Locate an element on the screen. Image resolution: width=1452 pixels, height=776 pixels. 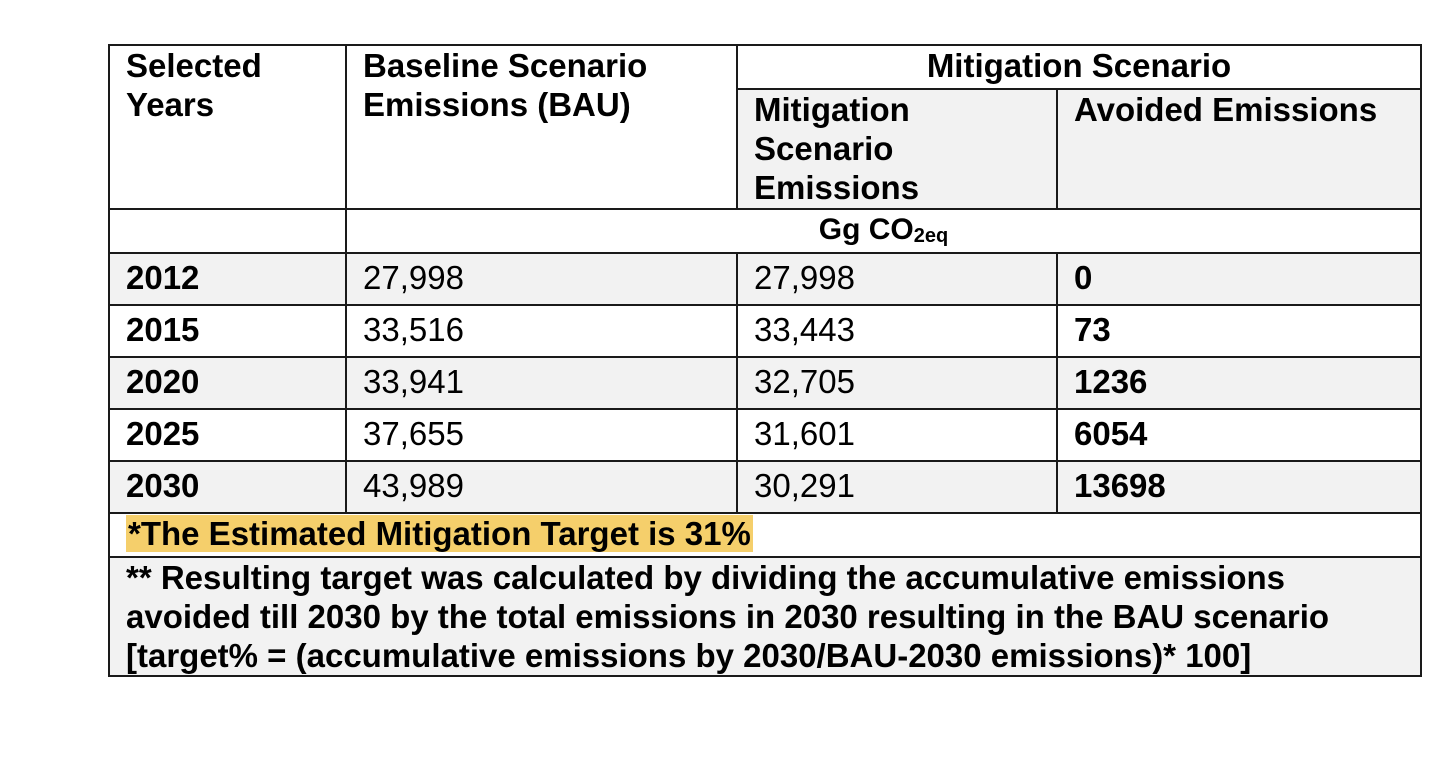
unit-subscript: 2eq is located at coordinates (931, 236).